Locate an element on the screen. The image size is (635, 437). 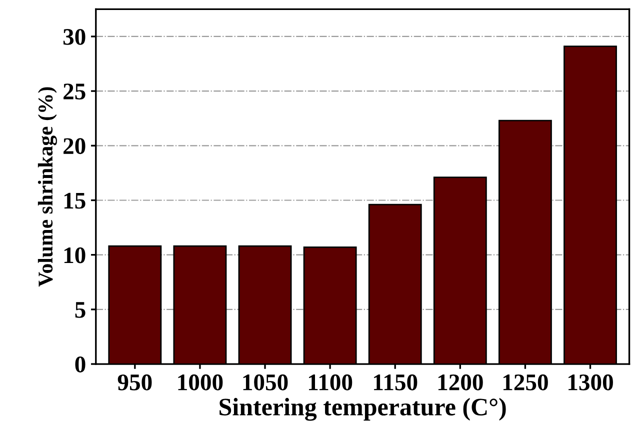
x-tick-label: 1300 is located at coordinates (590, 382).